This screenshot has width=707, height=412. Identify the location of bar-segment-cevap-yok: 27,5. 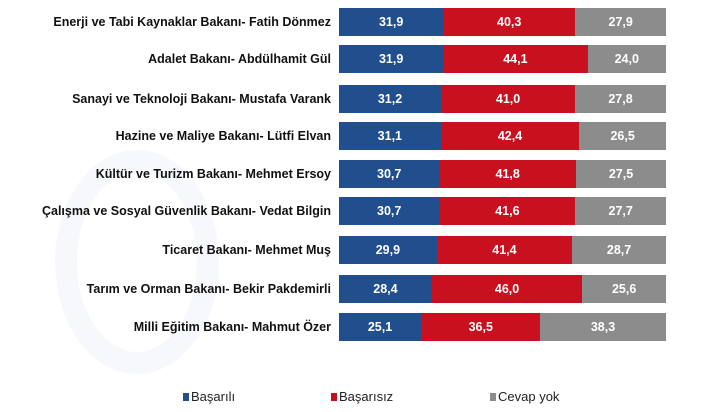
(621, 174).